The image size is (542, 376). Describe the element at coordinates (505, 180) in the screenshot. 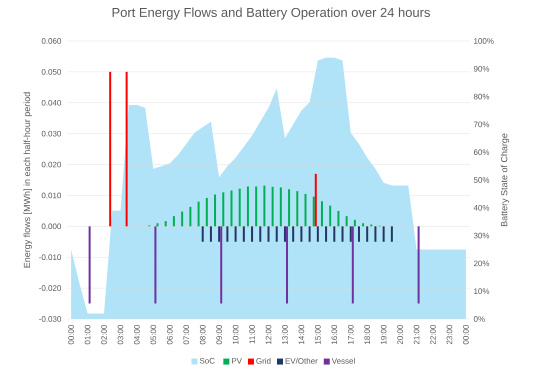

I see `y2-axis-title: Battery State of Charge` at that location.